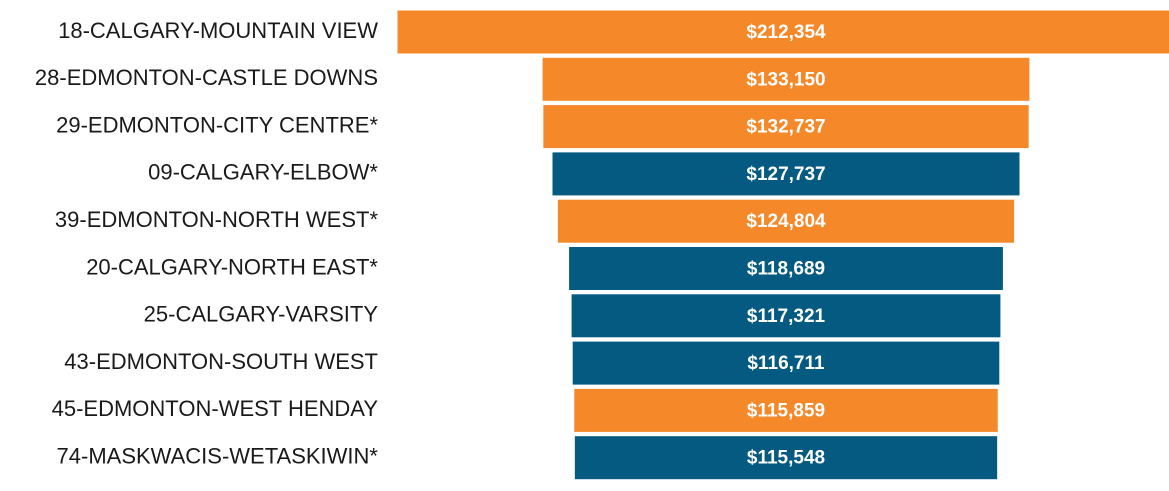  What do you see at coordinates (218, 30) in the screenshot?
I see `category-label: 18-CALGARY-MOUNTAIN VIEW` at bounding box center [218, 30].